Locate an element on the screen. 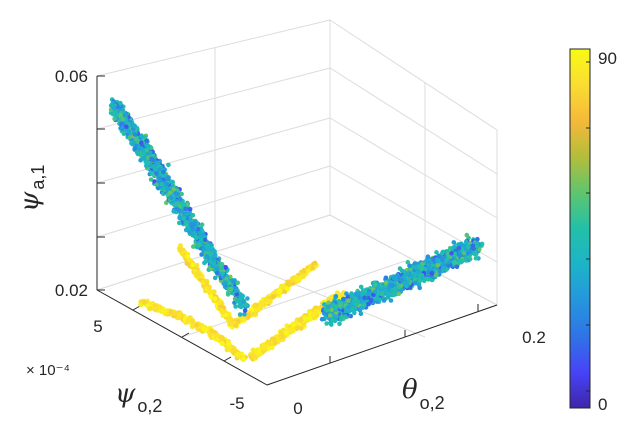 The image size is (636, 432). y-tick-label-bottom: -5 is located at coordinates (236, 403).